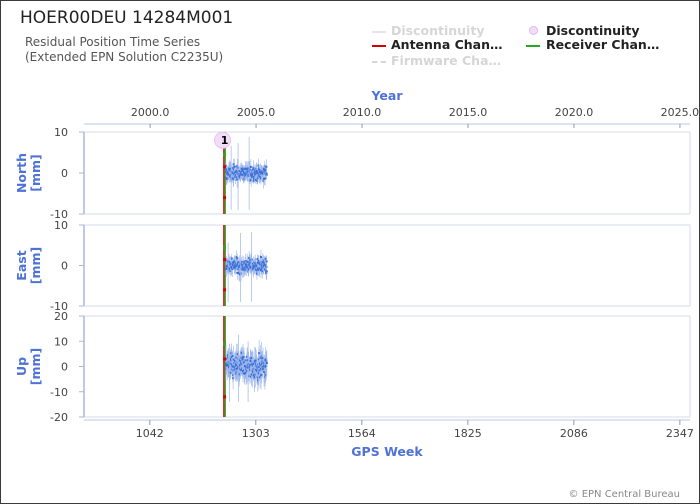 This screenshot has height=504, width=700. Describe the element at coordinates (28, 265) in the screenshot. I see `panel-label-east: East[mm]` at that location.